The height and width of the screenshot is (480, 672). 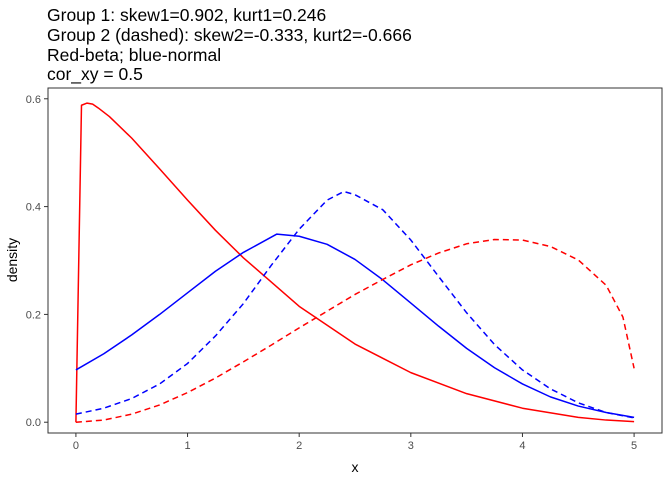 What do you see at coordinates (411, 446) in the screenshot?
I see `x-tick-label: 3` at bounding box center [411, 446].